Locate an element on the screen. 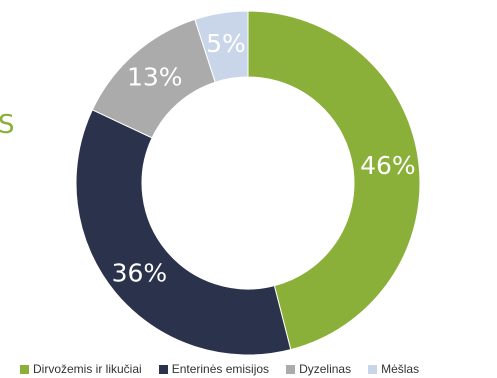  legend-item-4: Mėšlas is located at coordinates (393, 369).